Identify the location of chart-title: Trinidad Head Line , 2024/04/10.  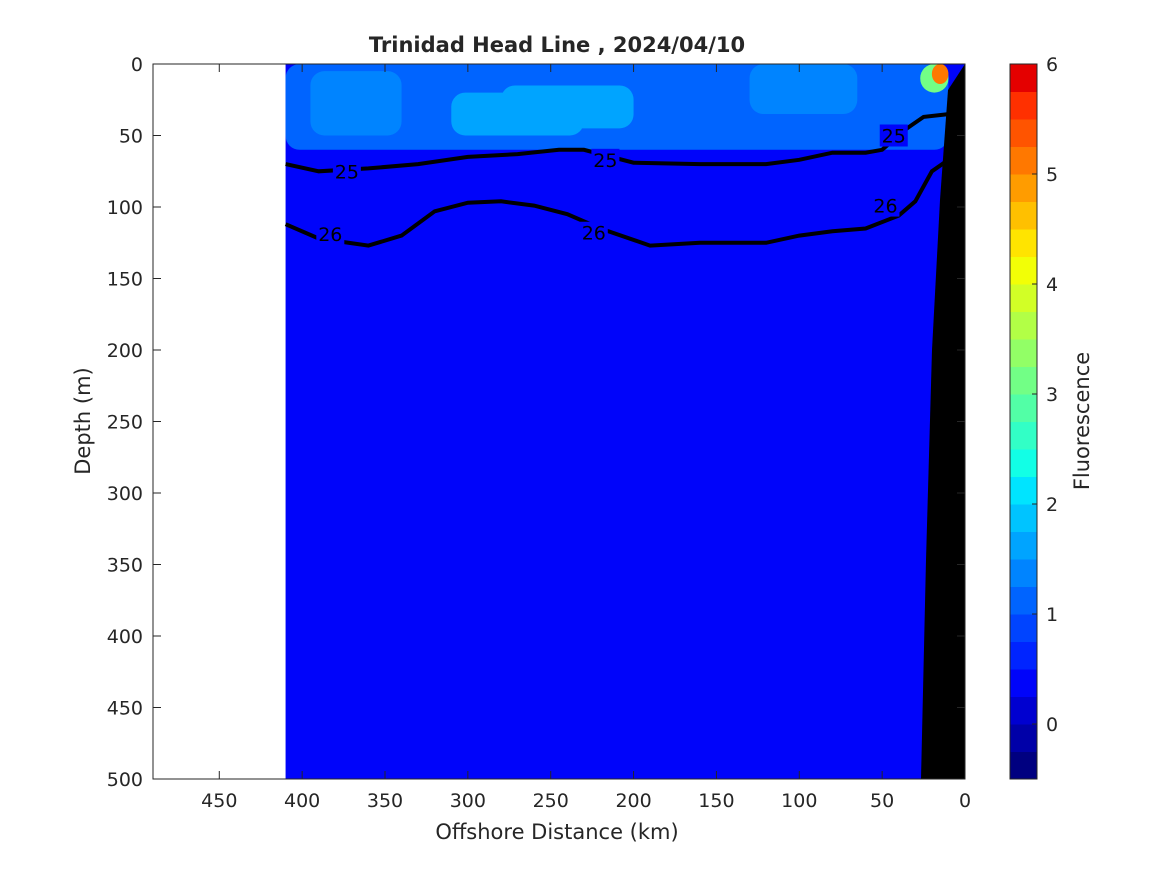
(557, 45).